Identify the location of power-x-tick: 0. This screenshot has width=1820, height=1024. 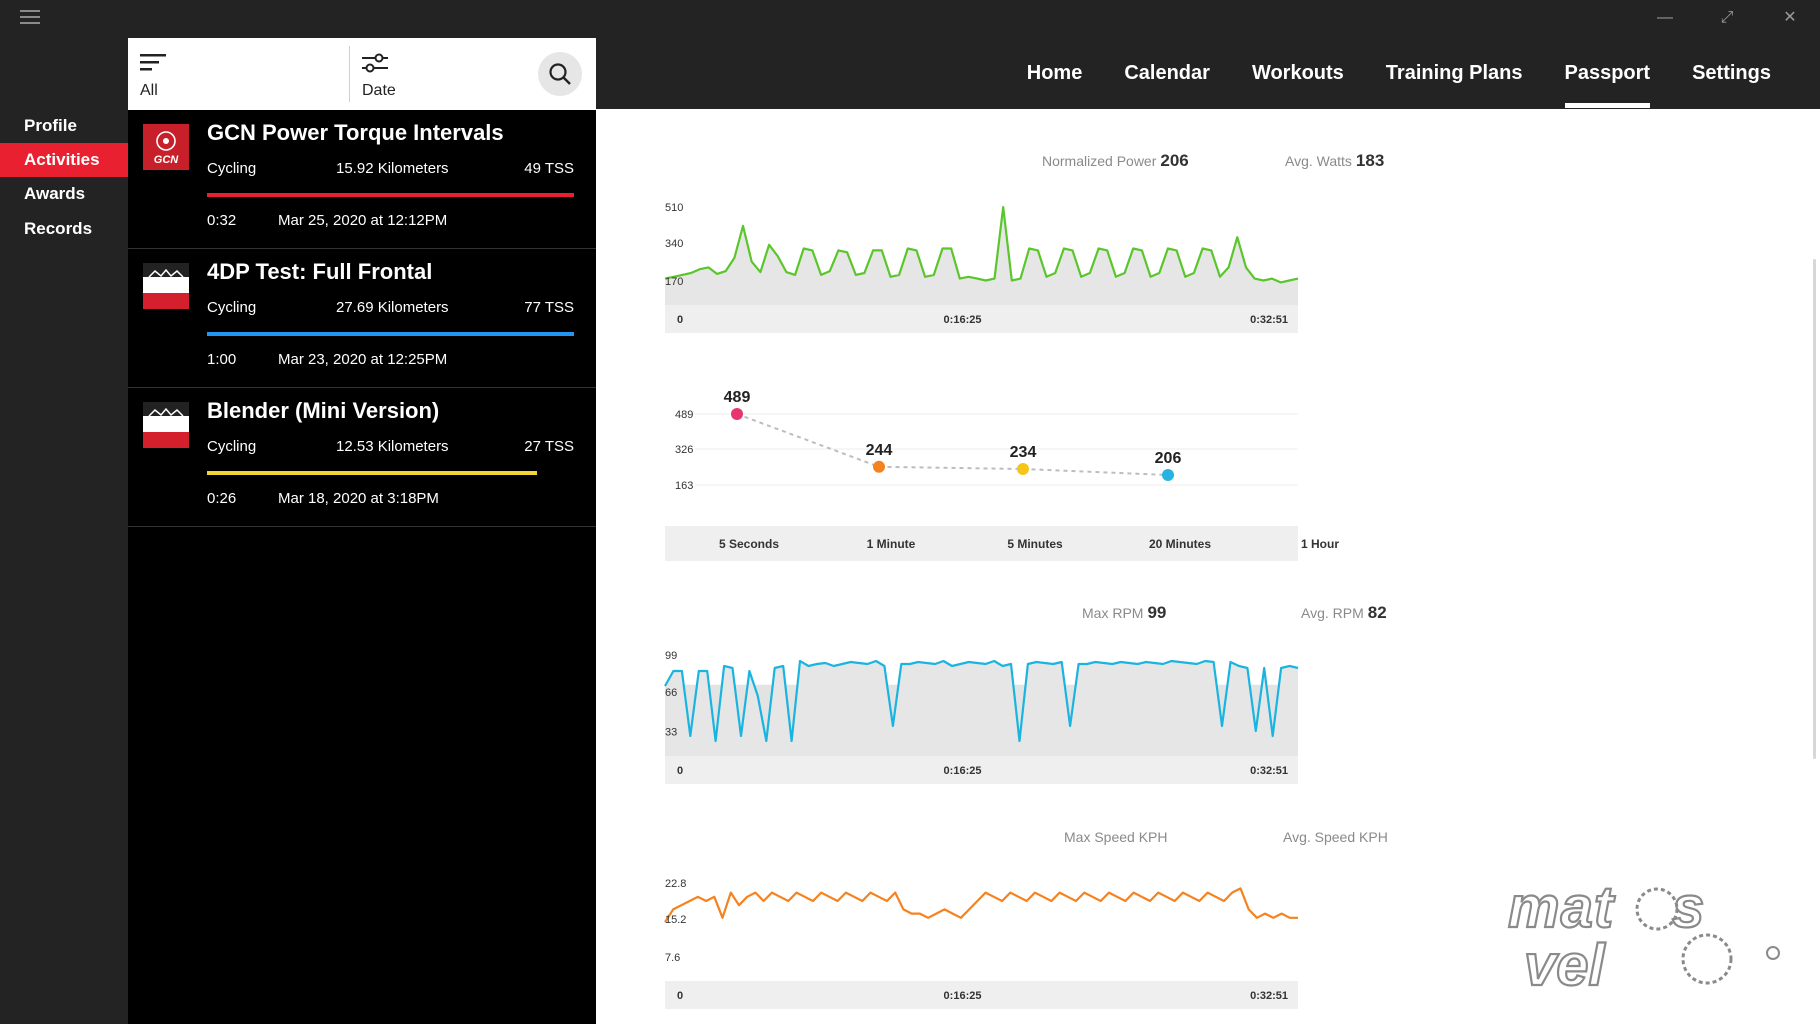
(680, 320).